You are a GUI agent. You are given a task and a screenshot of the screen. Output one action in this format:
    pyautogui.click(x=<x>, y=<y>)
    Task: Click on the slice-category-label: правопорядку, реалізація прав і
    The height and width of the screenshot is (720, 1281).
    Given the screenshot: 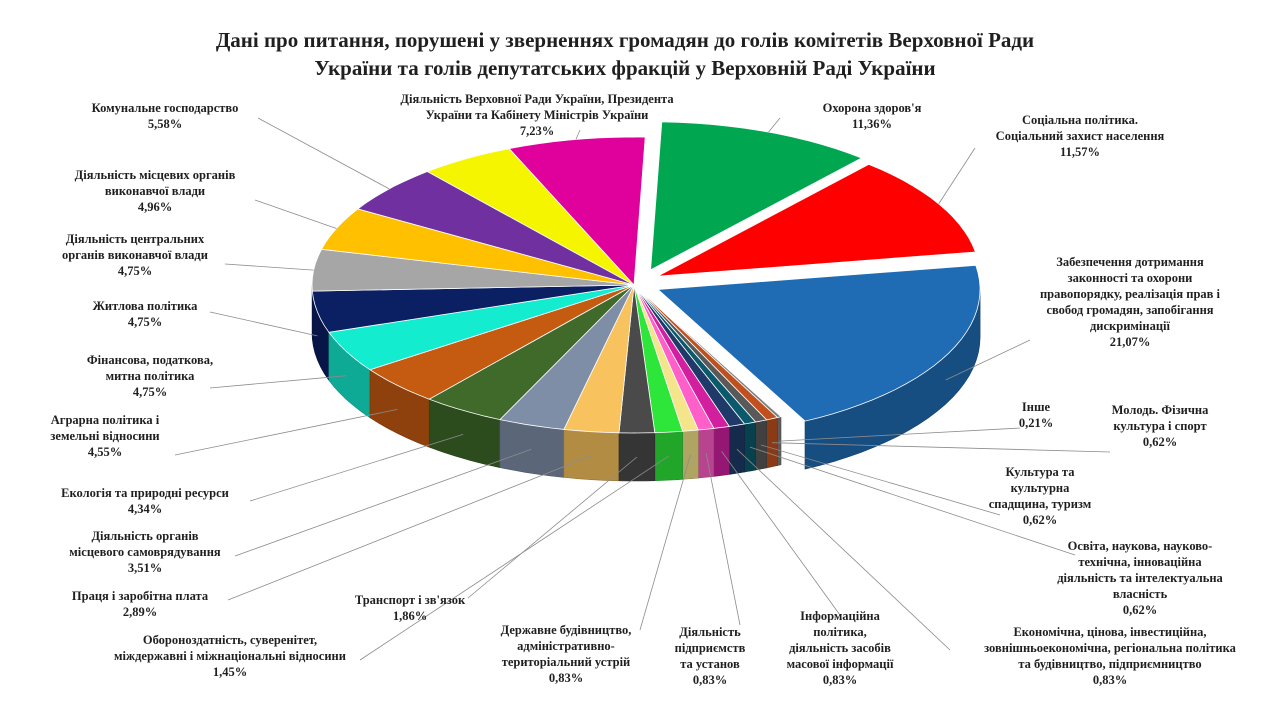 What is the action you would take?
    pyautogui.click(x=1130, y=294)
    